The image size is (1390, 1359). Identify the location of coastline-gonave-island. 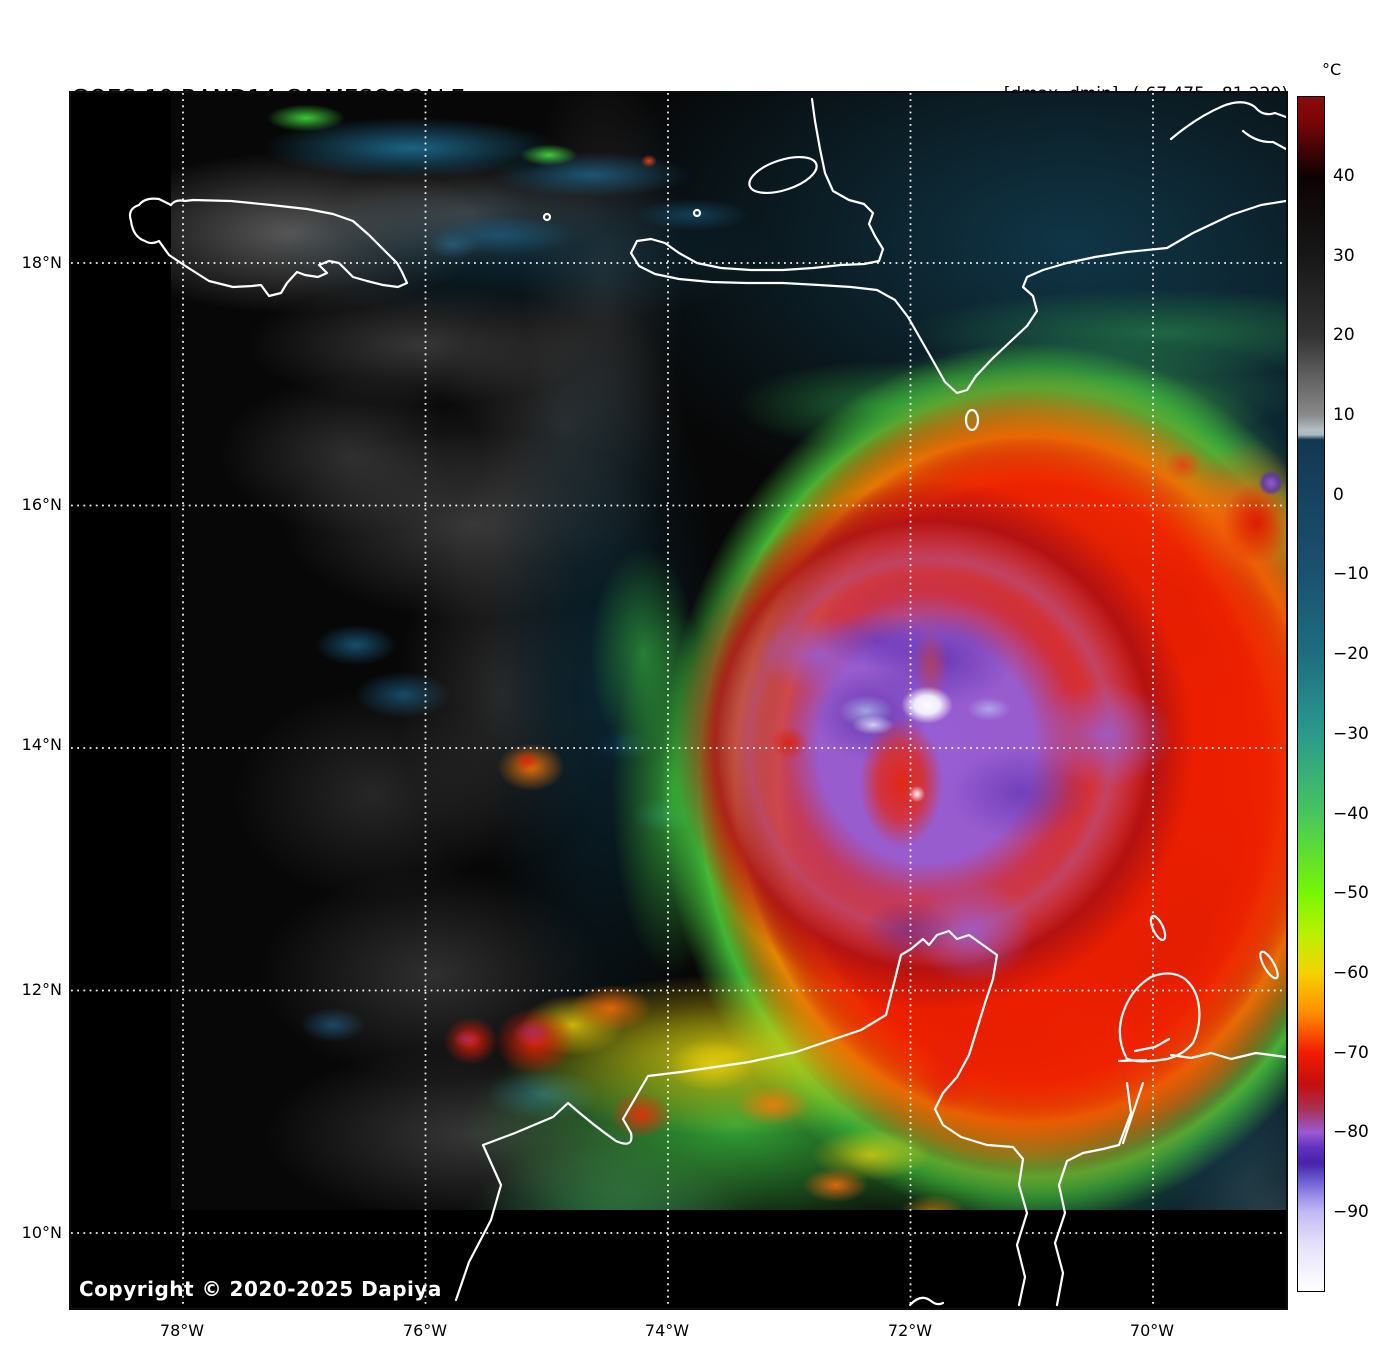
(783, 175).